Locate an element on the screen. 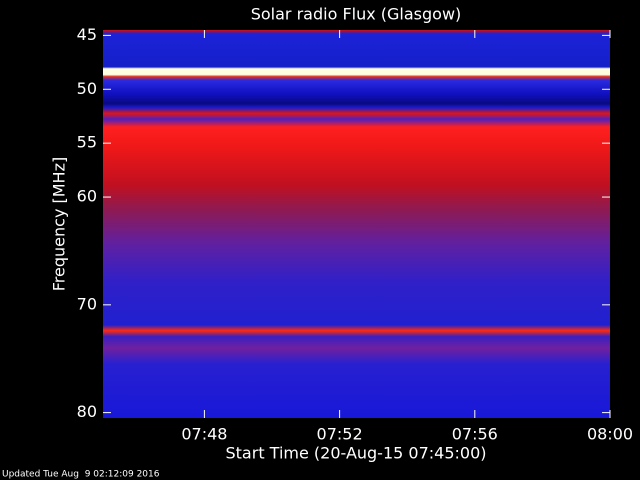  x-tick-label: 08:00 is located at coordinates (610, 434).